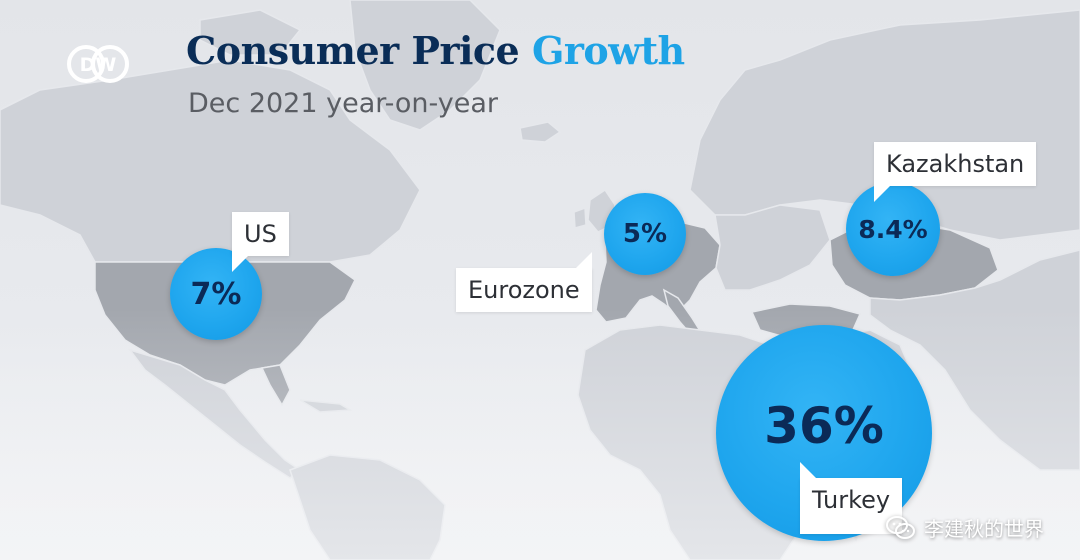 The width and height of the screenshot is (1080, 560). What do you see at coordinates (984, 529) in the screenshot?
I see `watermark-text: 李建秋的世界` at bounding box center [984, 529].